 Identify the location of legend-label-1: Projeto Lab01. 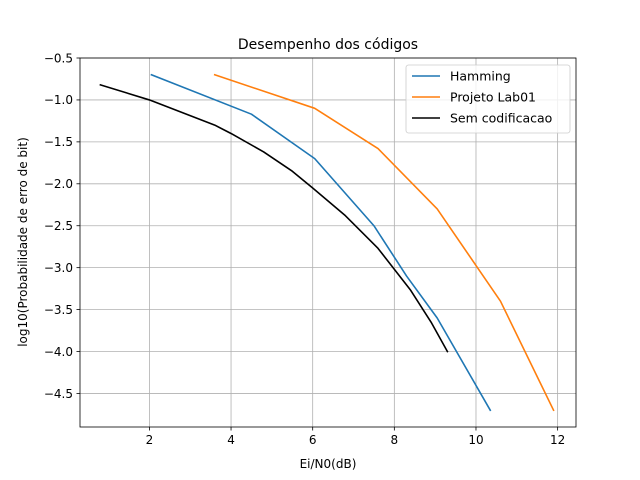
(493, 97).